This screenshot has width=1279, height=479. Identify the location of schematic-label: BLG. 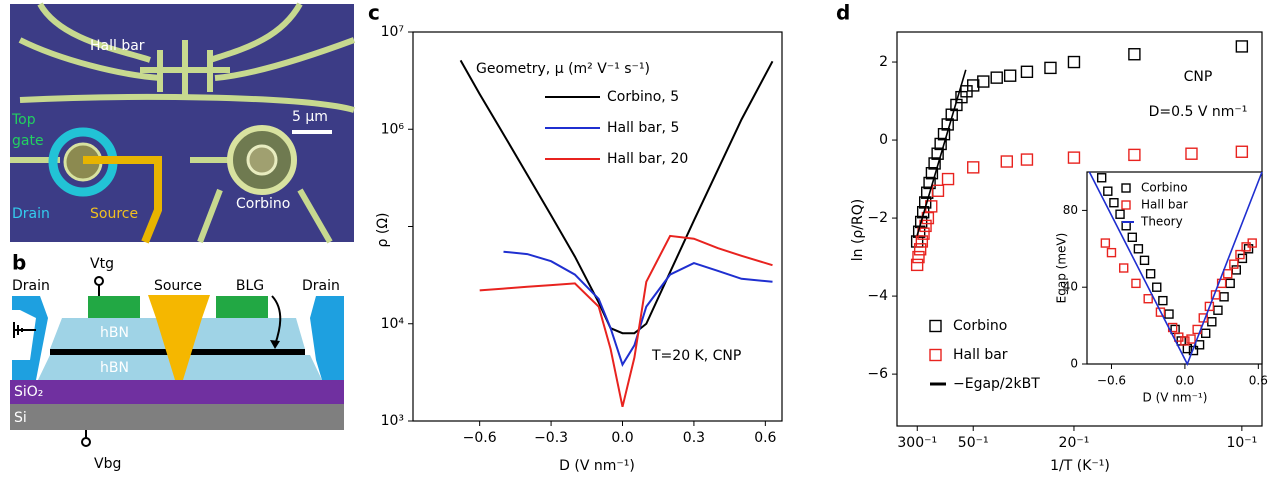
(250, 286).